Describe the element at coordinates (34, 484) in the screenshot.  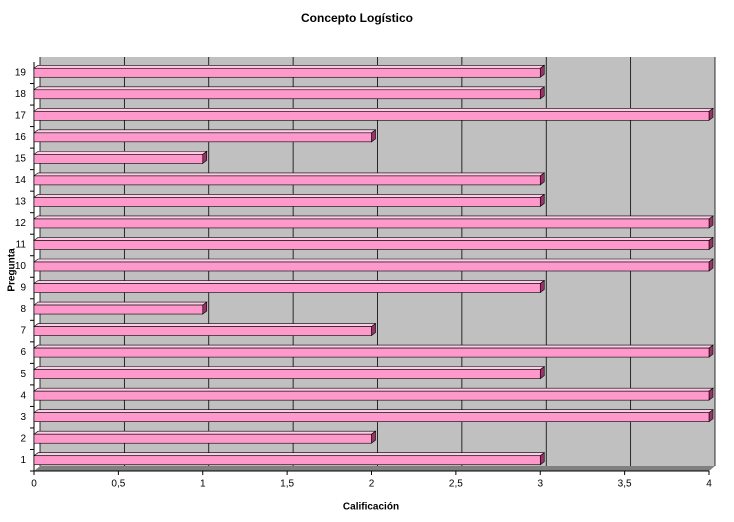
I see `x-tick-label: 0` at that location.